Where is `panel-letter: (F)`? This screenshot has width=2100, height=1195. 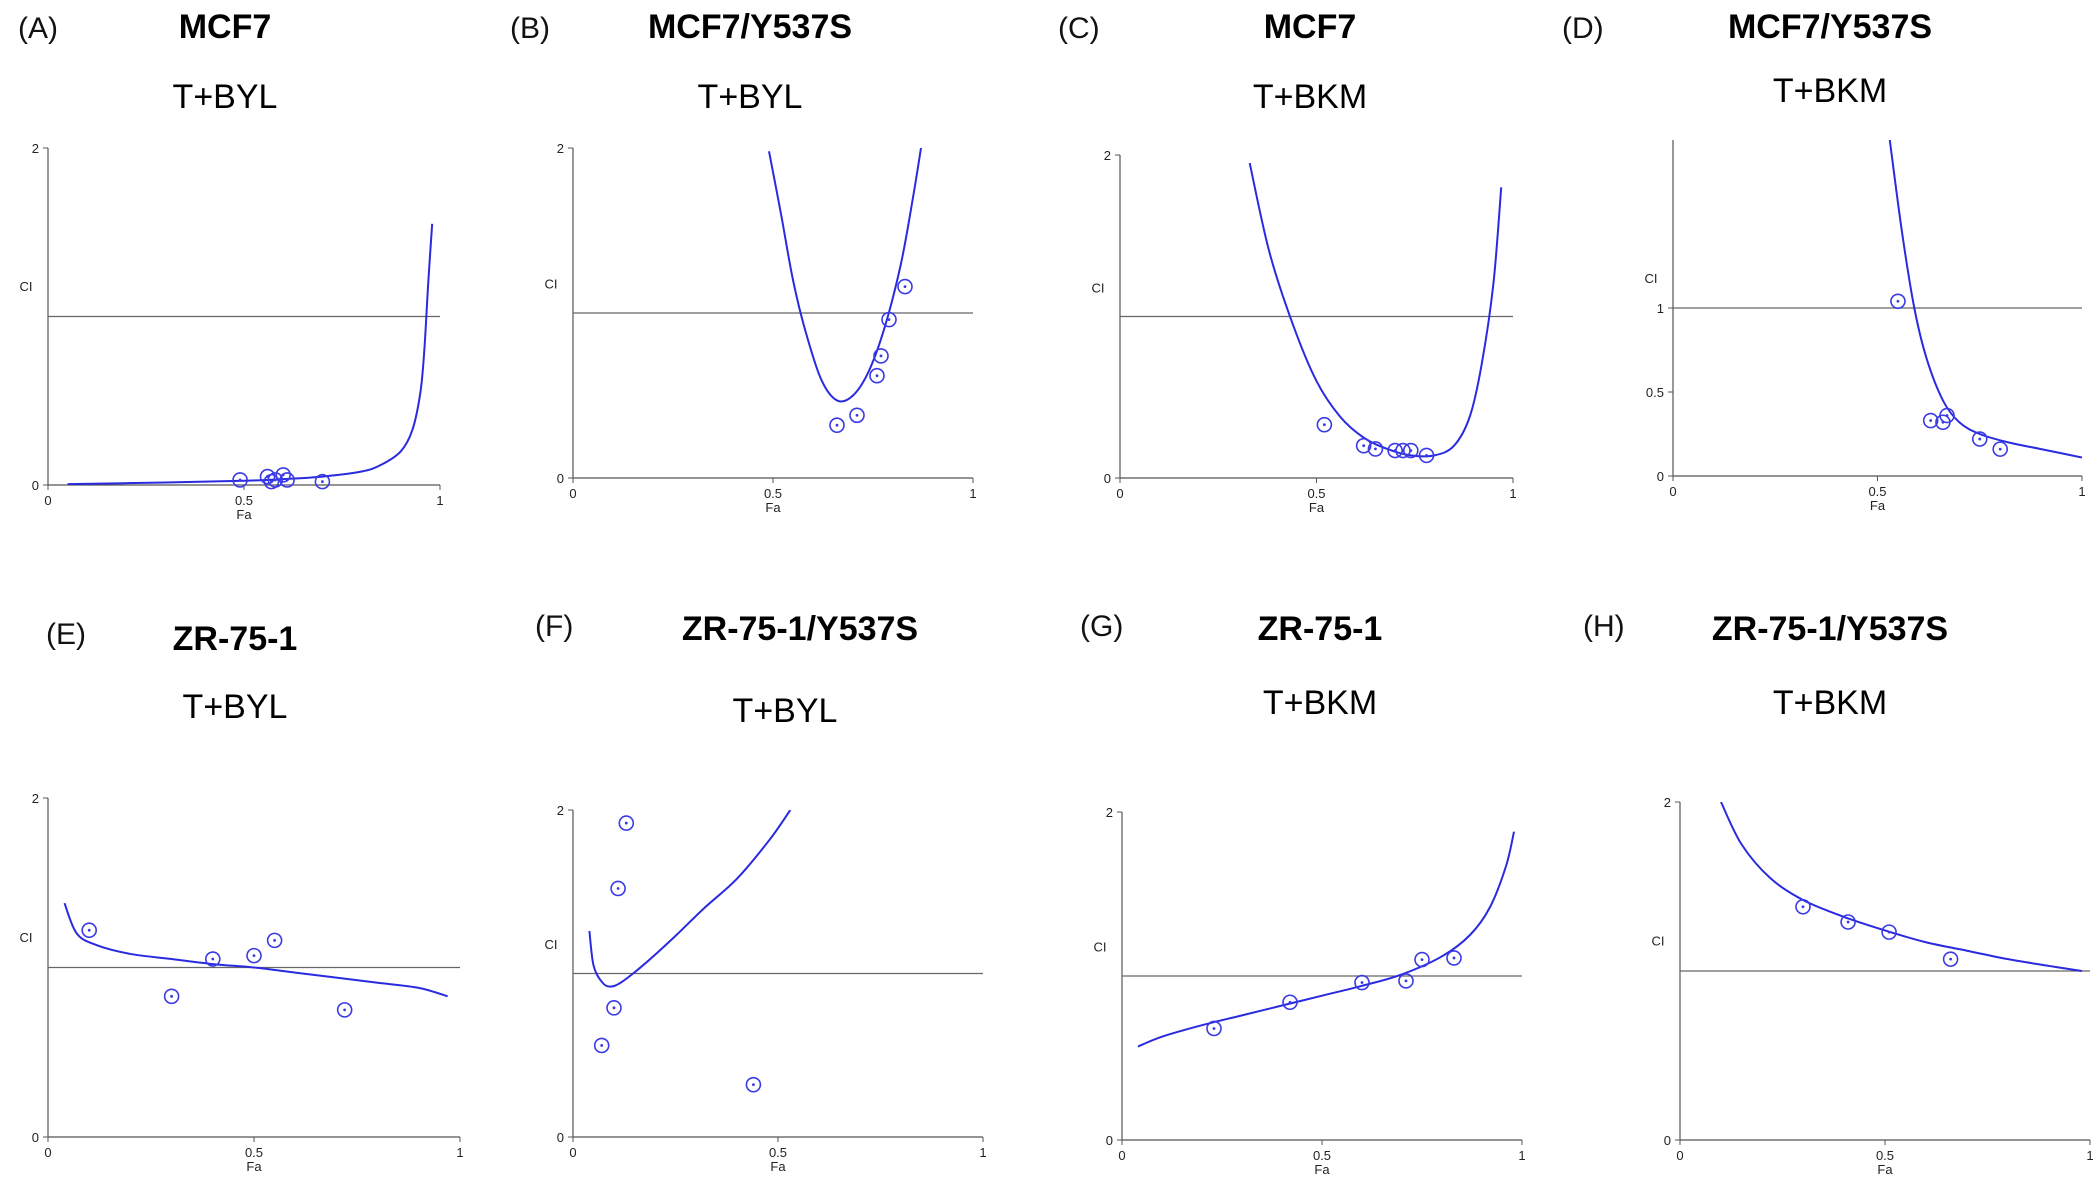 panel-letter: (F) is located at coordinates (554, 626).